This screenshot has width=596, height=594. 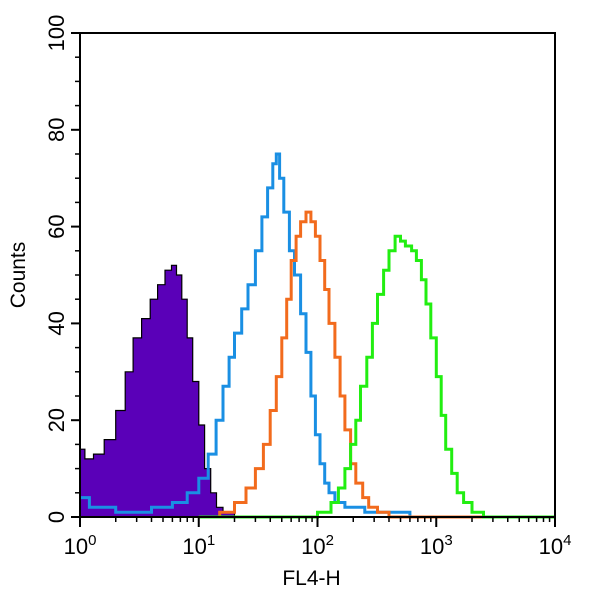 I want to click on y-tick-label: 80, so click(x=56, y=130).